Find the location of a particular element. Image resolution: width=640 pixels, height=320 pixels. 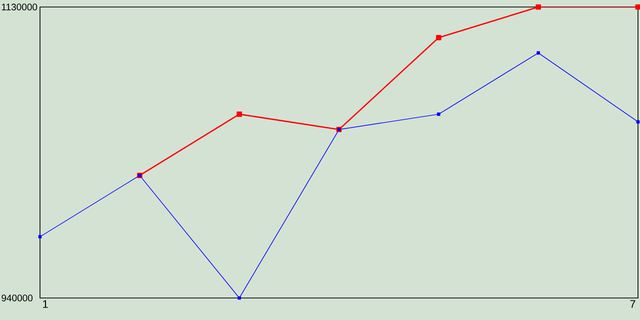

y-tick-label: 1130000 is located at coordinates (20, 7).